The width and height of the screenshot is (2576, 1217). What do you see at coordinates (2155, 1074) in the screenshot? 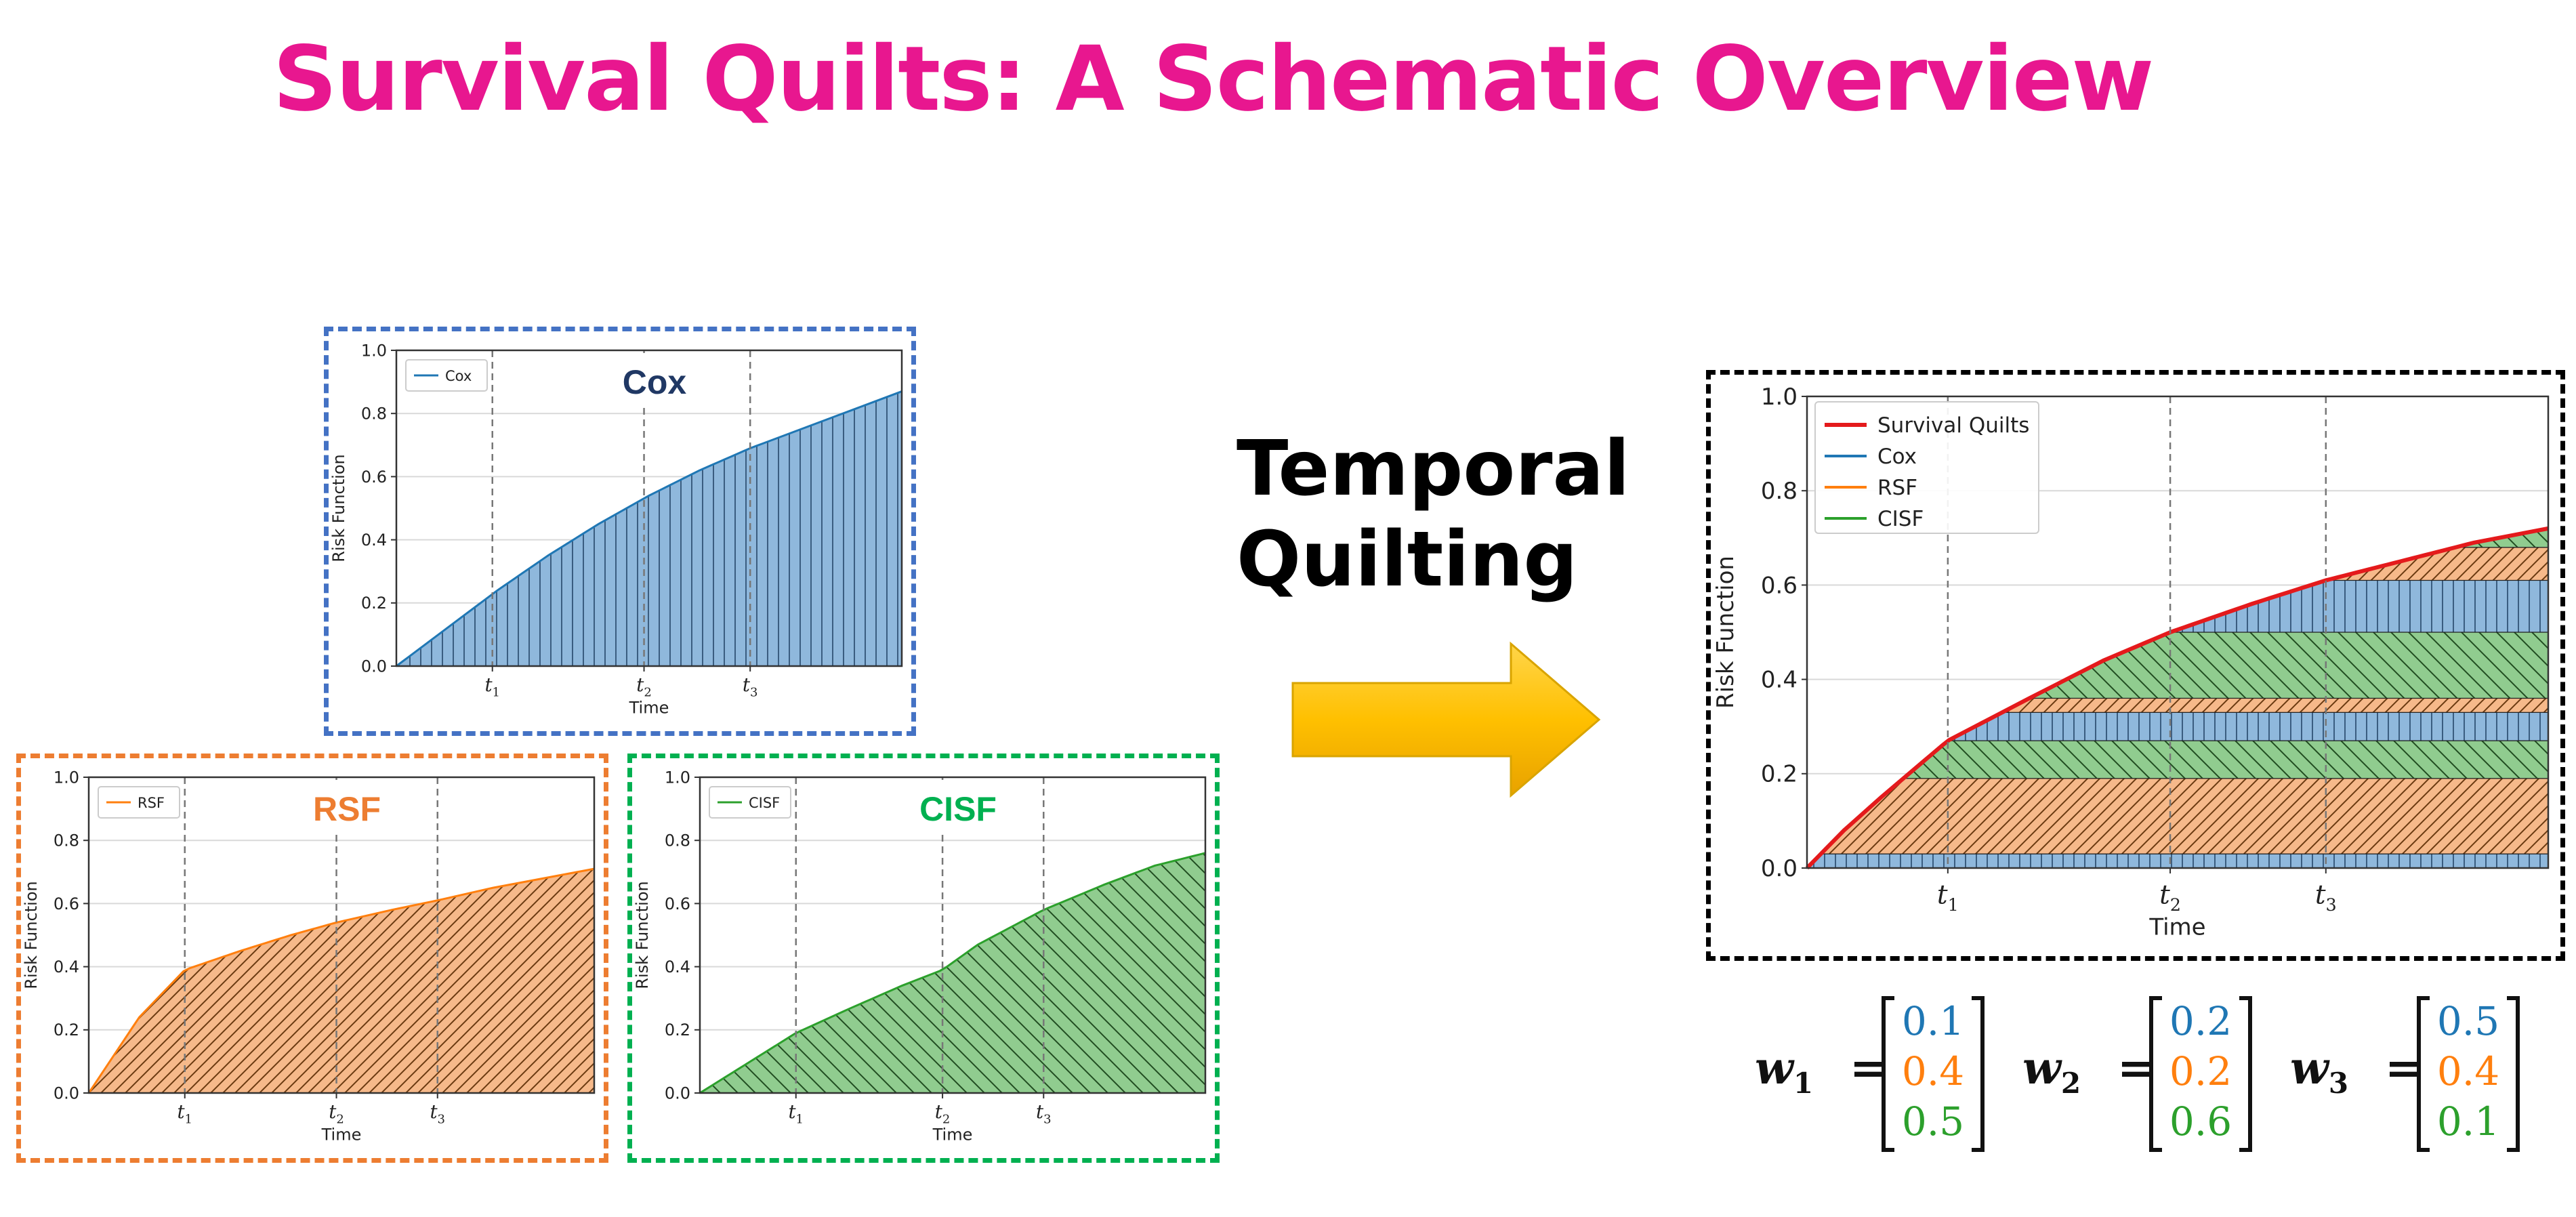
I see `left-bracket` at bounding box center [2155, 1074].